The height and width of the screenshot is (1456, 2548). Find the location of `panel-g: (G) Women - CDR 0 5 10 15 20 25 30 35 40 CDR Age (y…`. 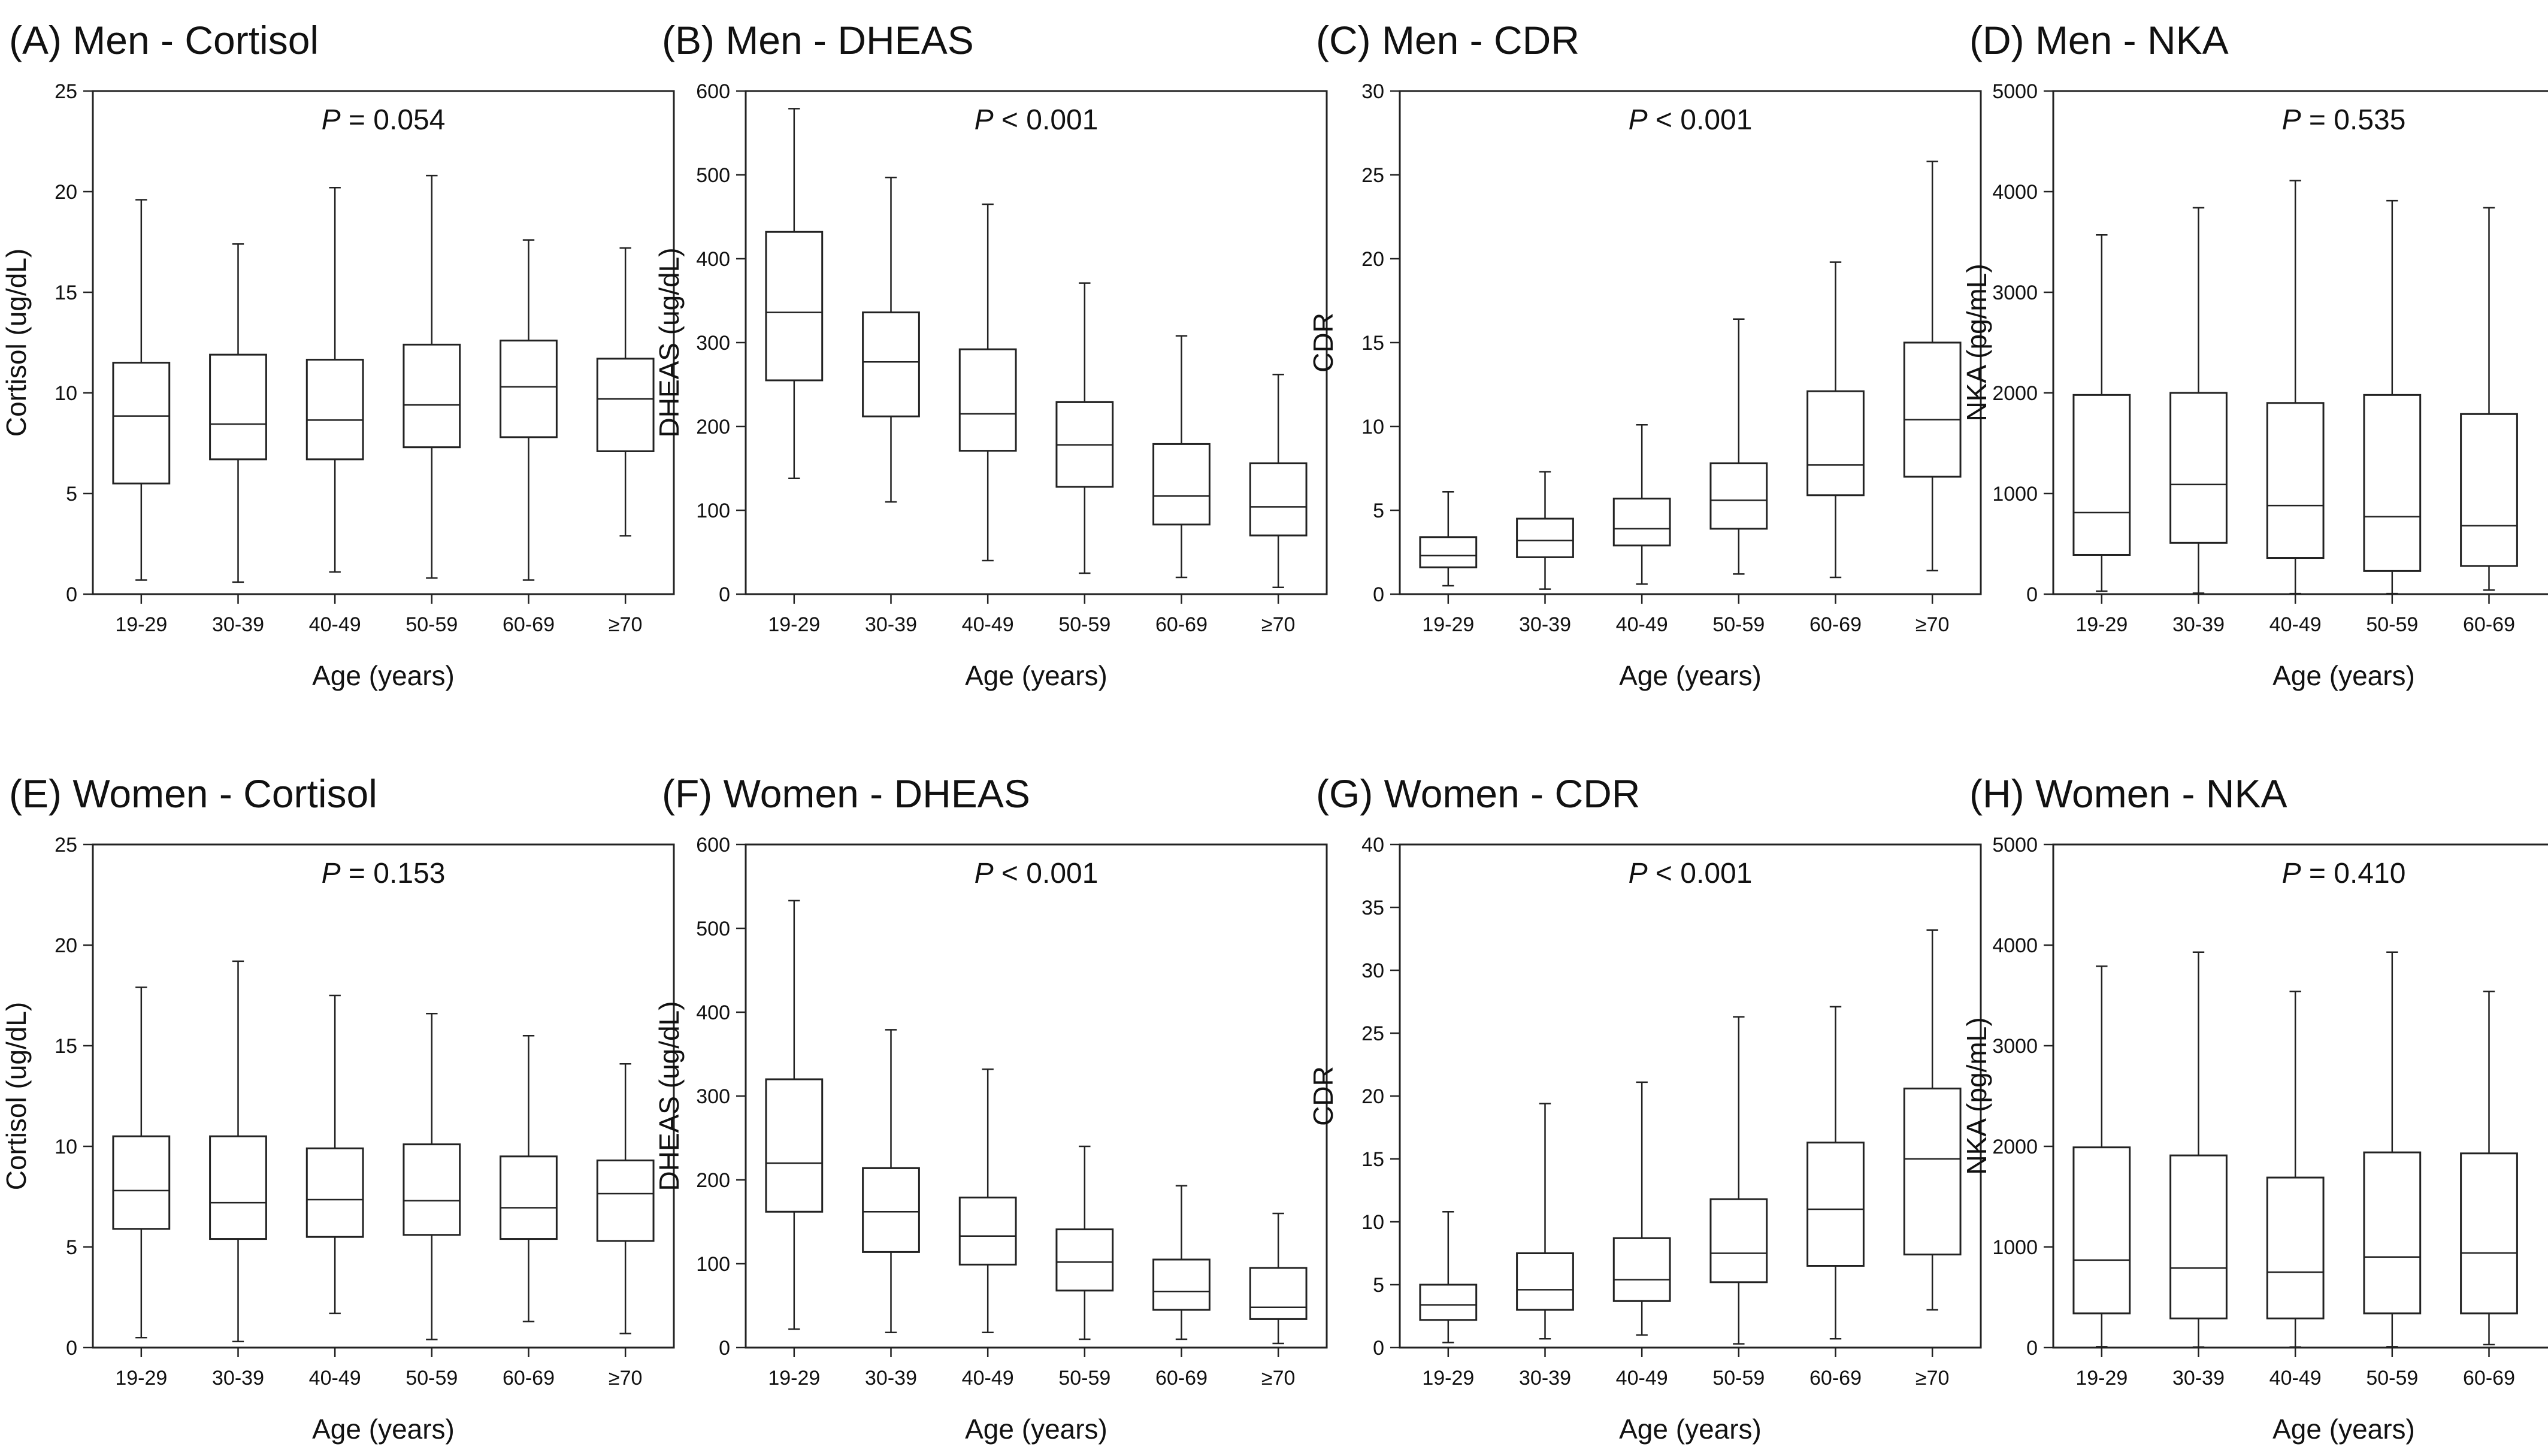

panel-g: (G) Women - CDR 0 5 10 15 20 25 30 35 40 CDR Age (y… is located at coordinates (1645, 1108).